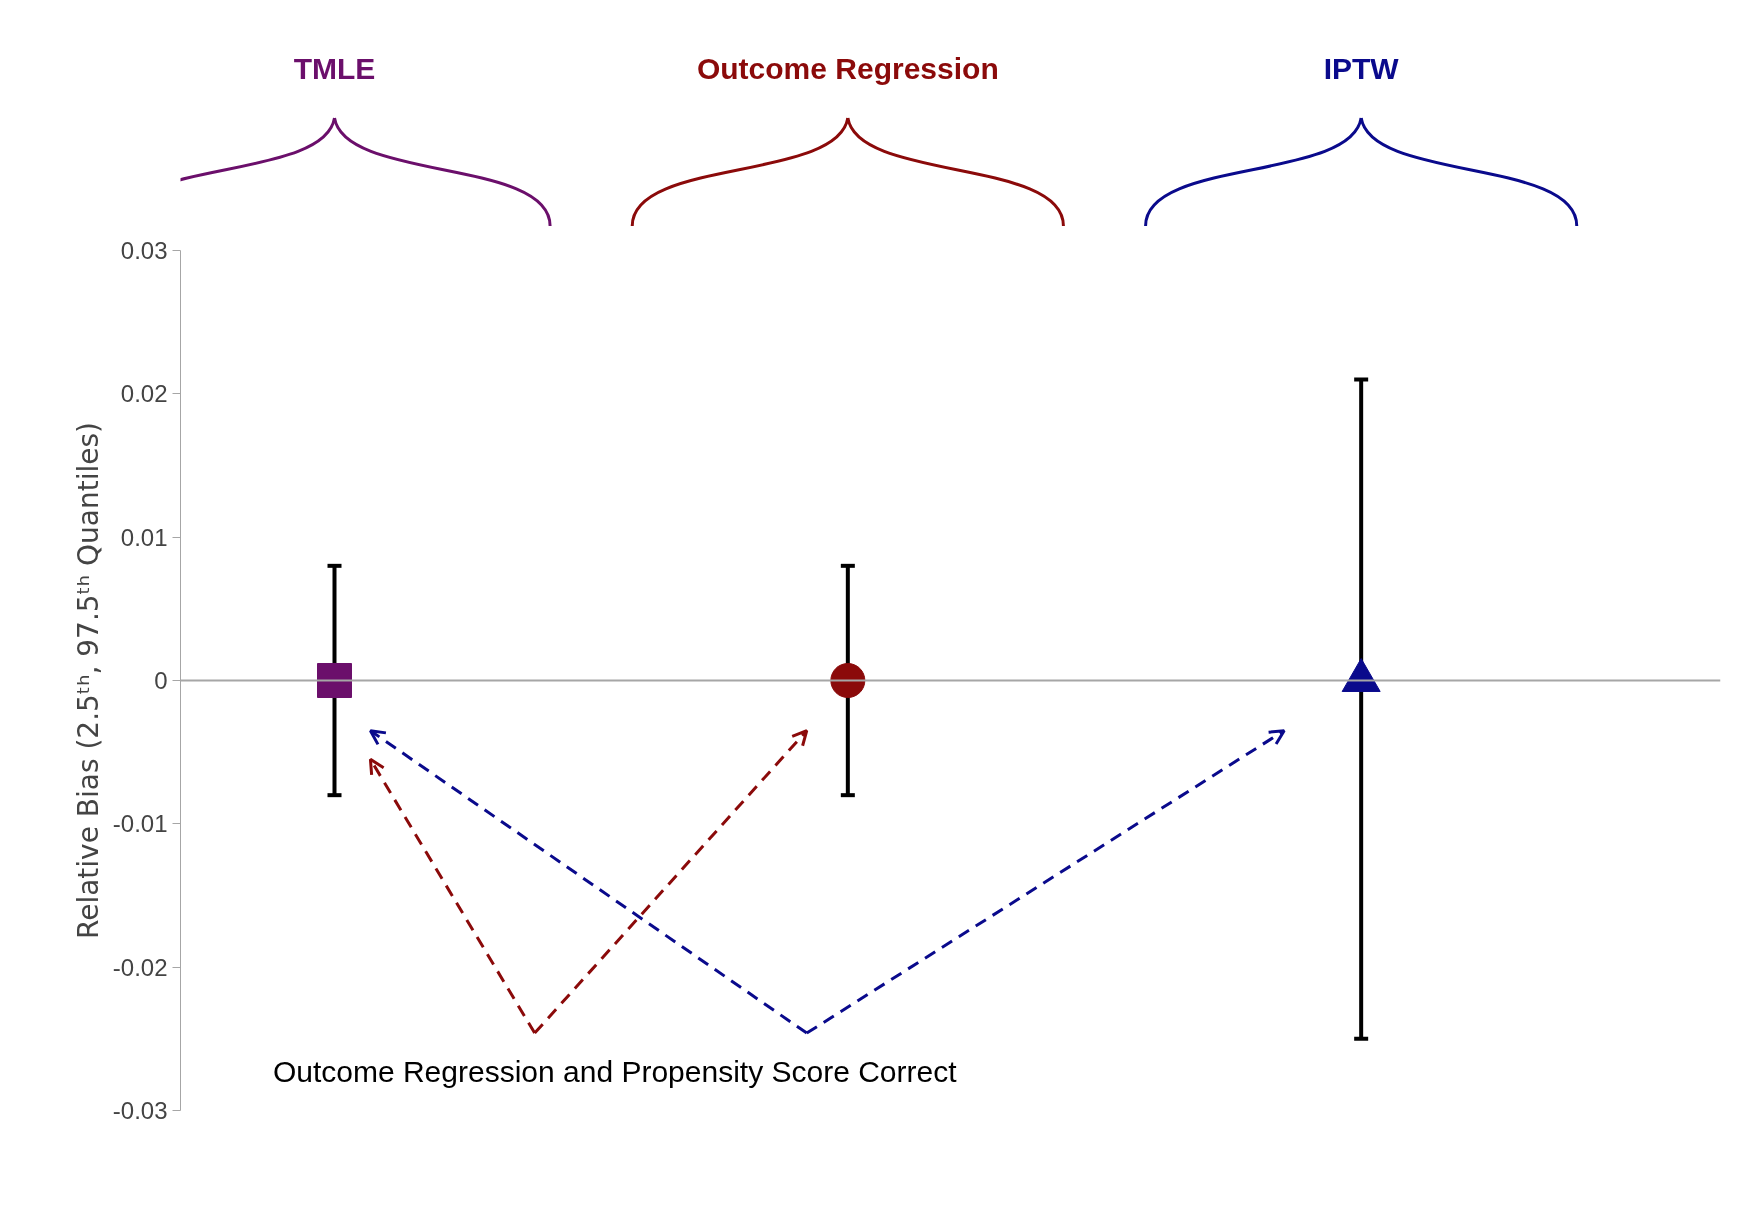  Describe the element at coordinates (144, 537) in the screenshot. I see `y-tick-label: 0.01` at that location.